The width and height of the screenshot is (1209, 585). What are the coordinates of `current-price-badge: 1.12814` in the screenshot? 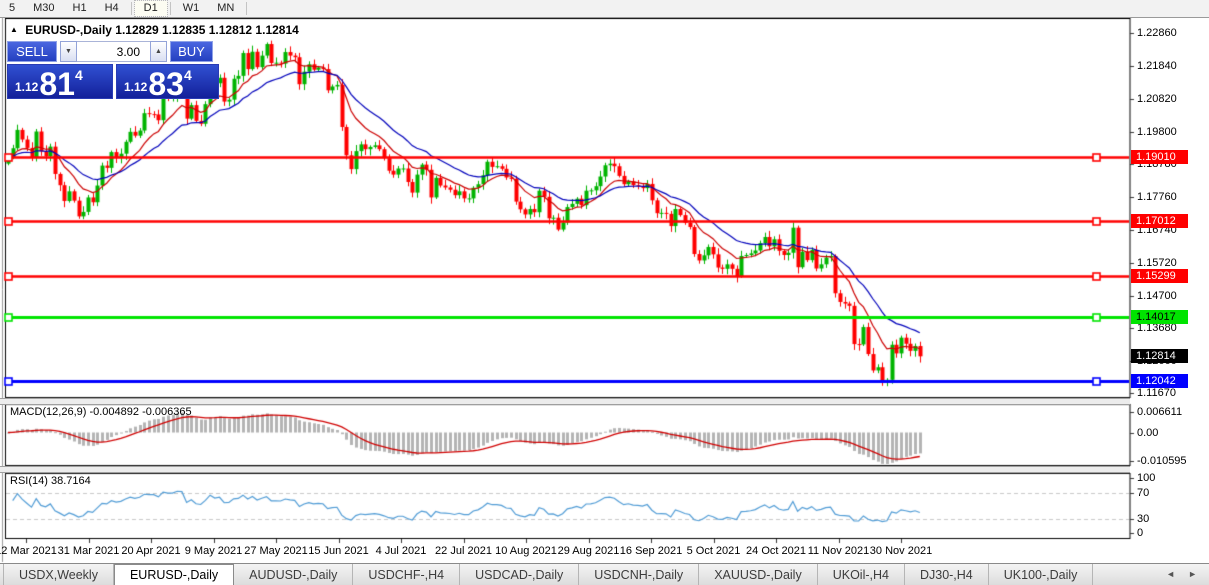 It's located at (1159, 356).